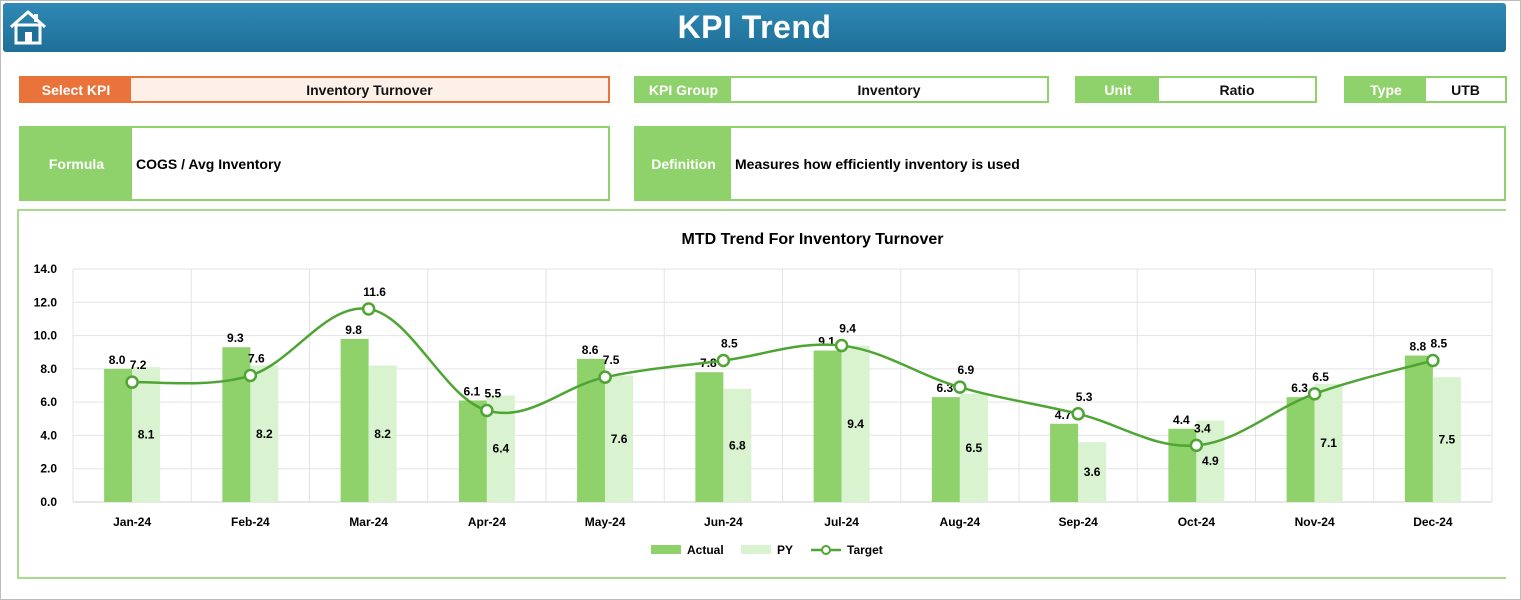 This screenshot has width=1521, height=600. I want to click on legend-label-actual: Actual, so click(705, 550).